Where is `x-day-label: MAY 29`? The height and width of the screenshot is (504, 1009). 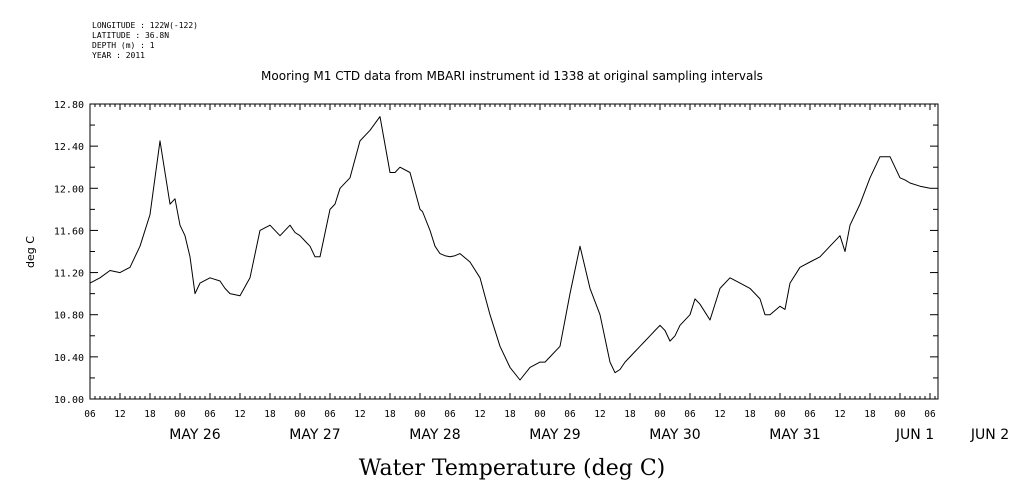
x-day-label: MAY 29 is located at coordinates (554, 435).